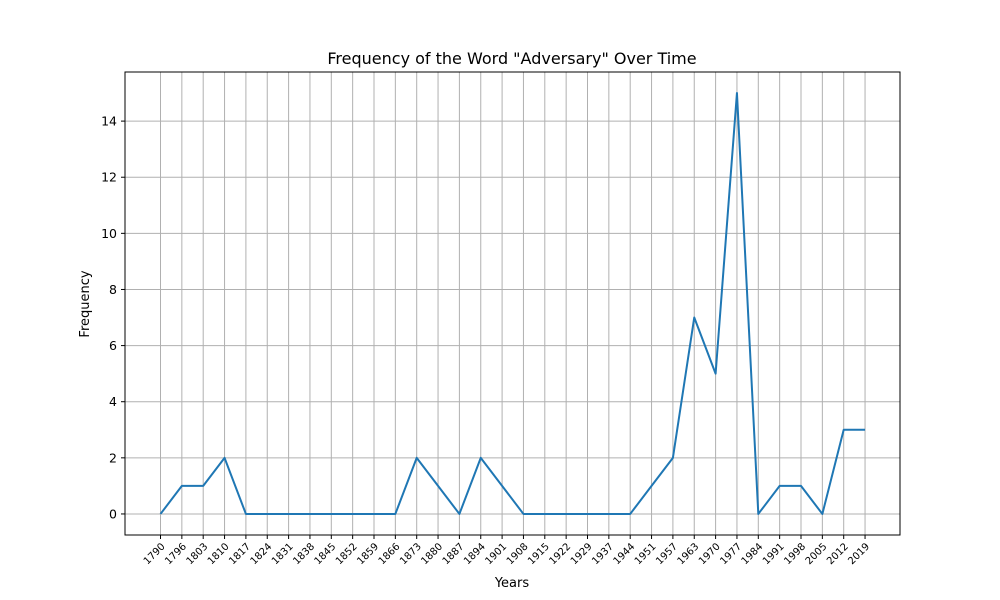 This screenshot has width=1000, height=600. I want to click on x-tick-label: 1977, so click(731, 554).